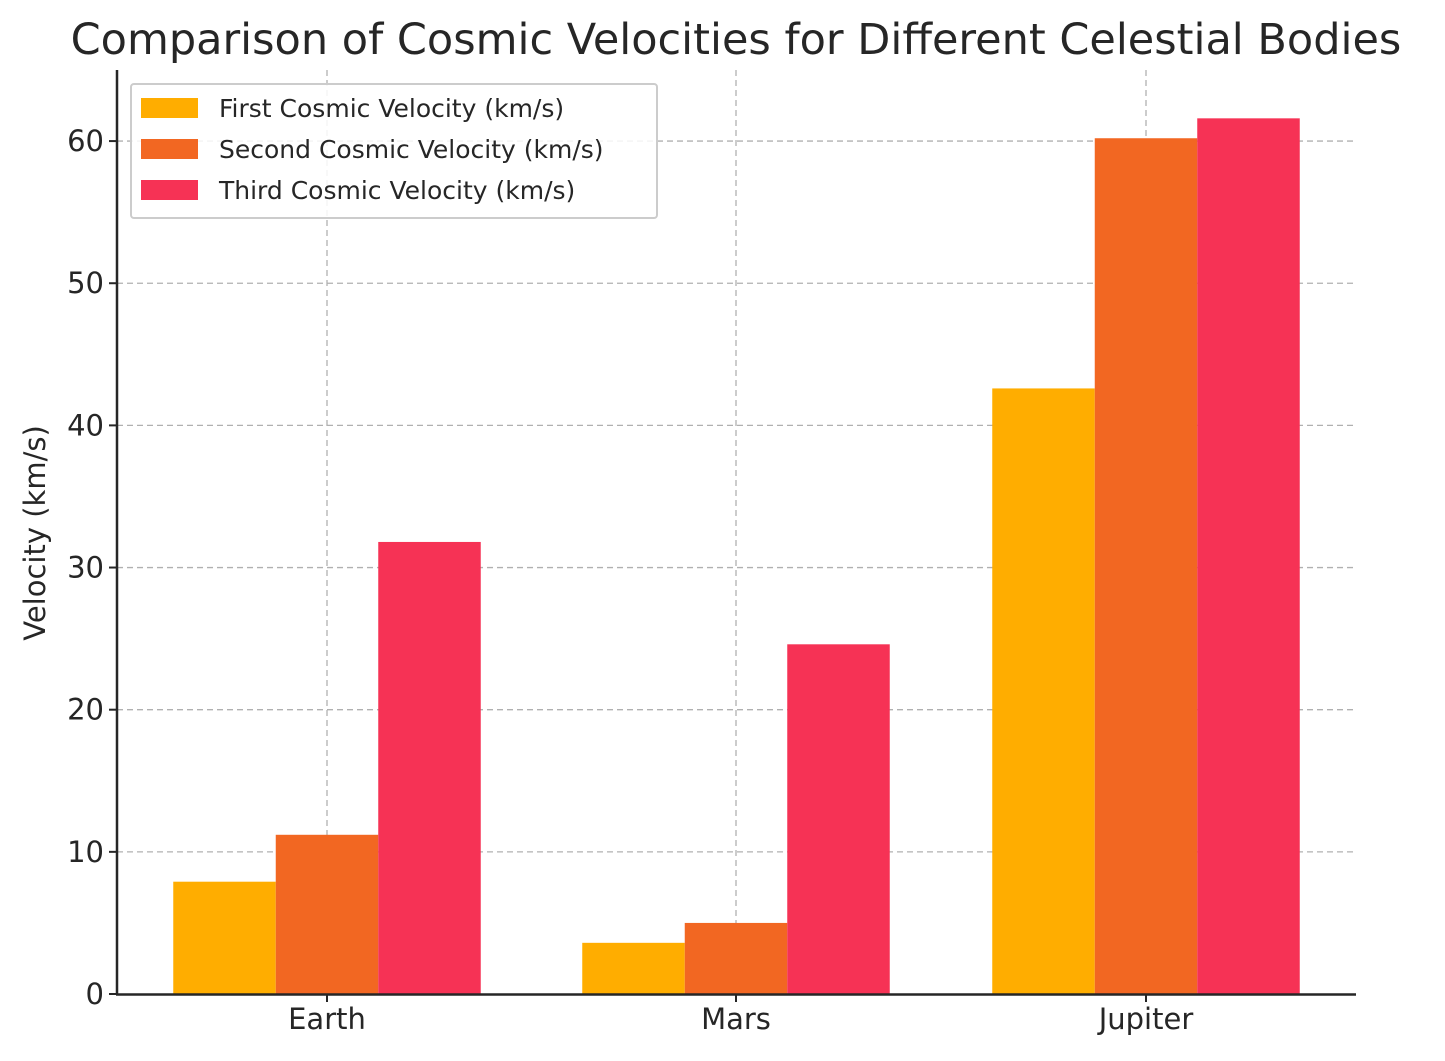 This screenshot has width=1445, height=1061. I want to click on legend-label: Third Cosmic Velocity (km/s), so click(396, 190).